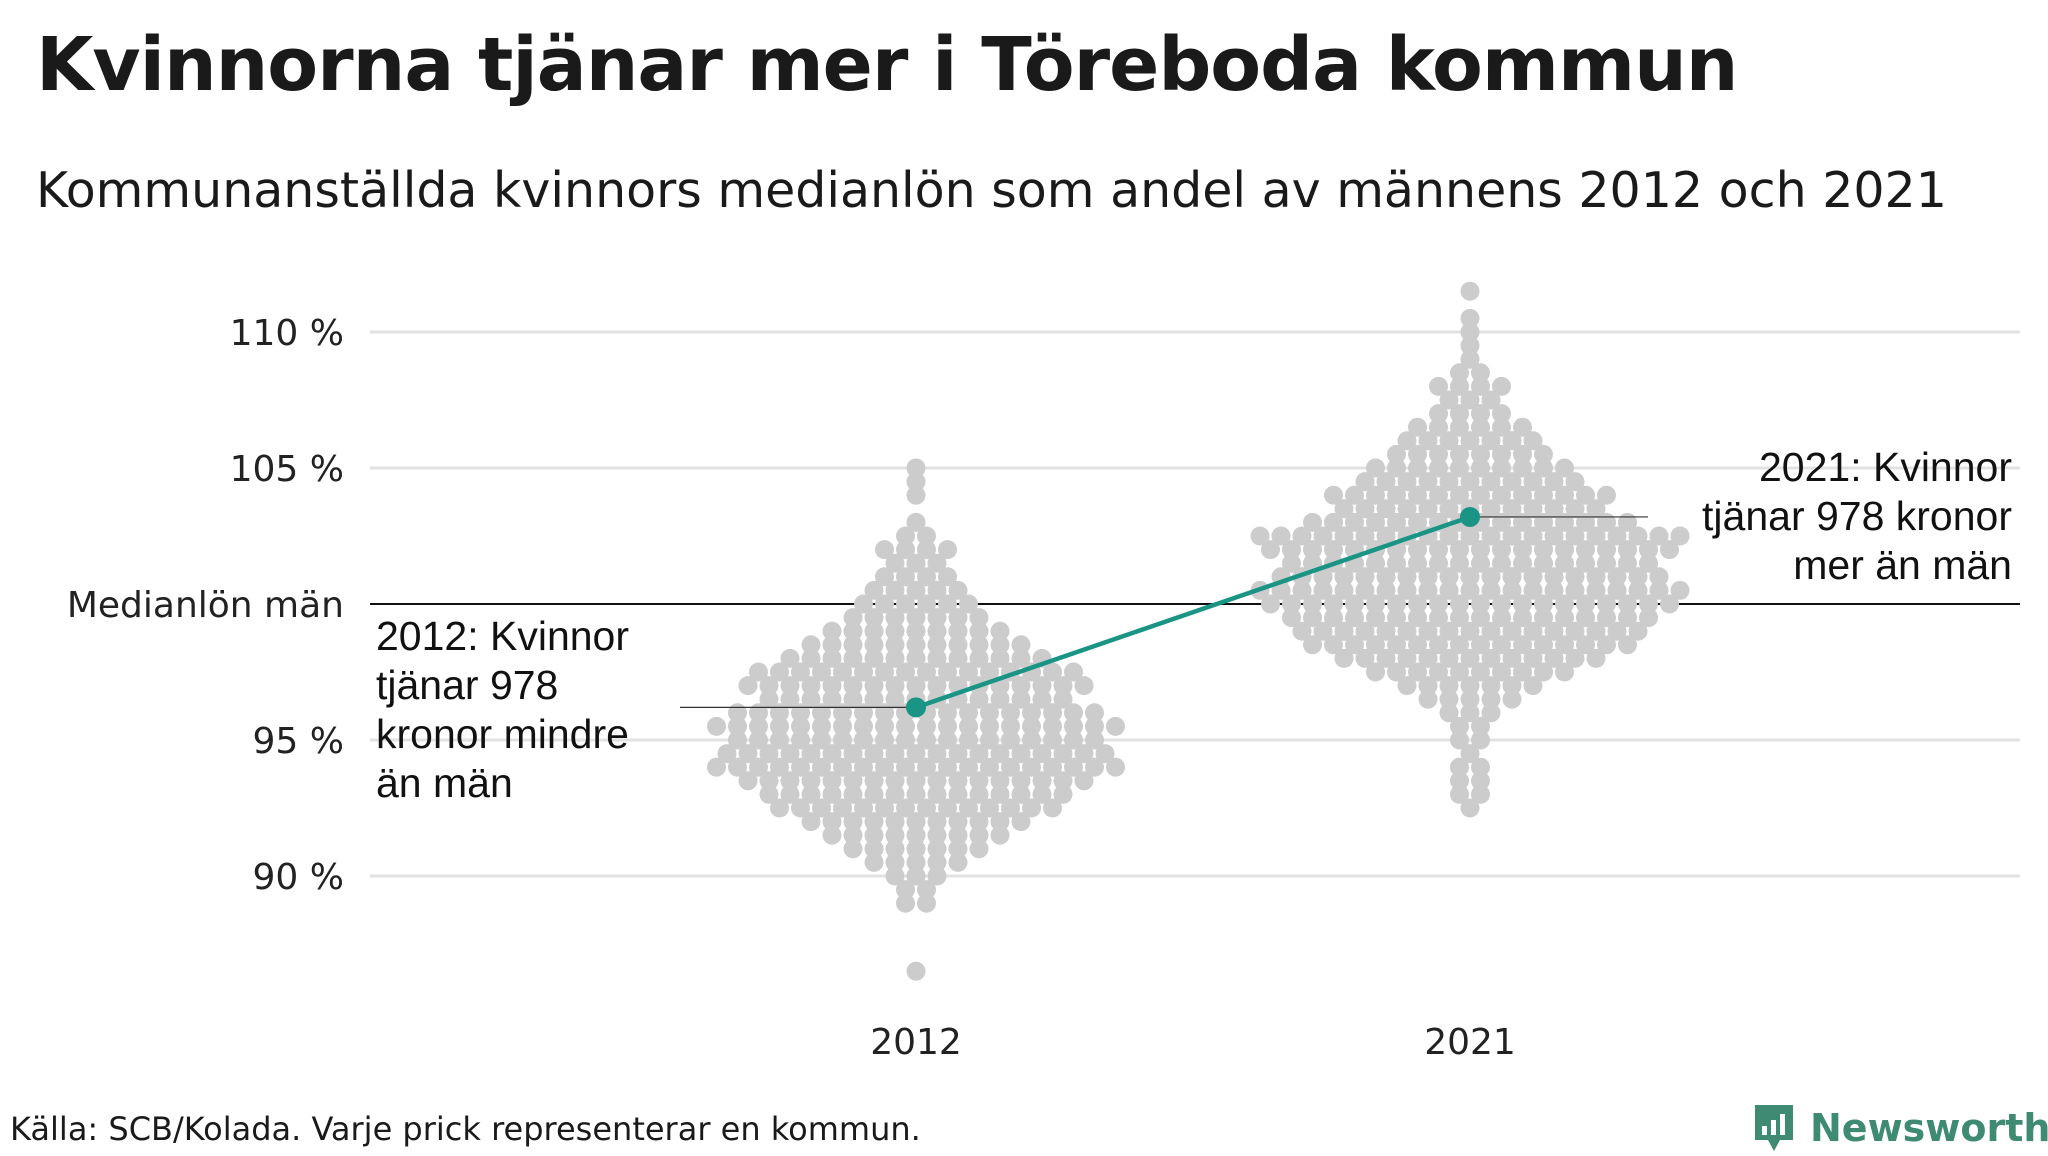  What do you see at coordinates (1470, 516) in the screenshot?
I see `highlight-point-2021` at bounding box center [1470, 516].